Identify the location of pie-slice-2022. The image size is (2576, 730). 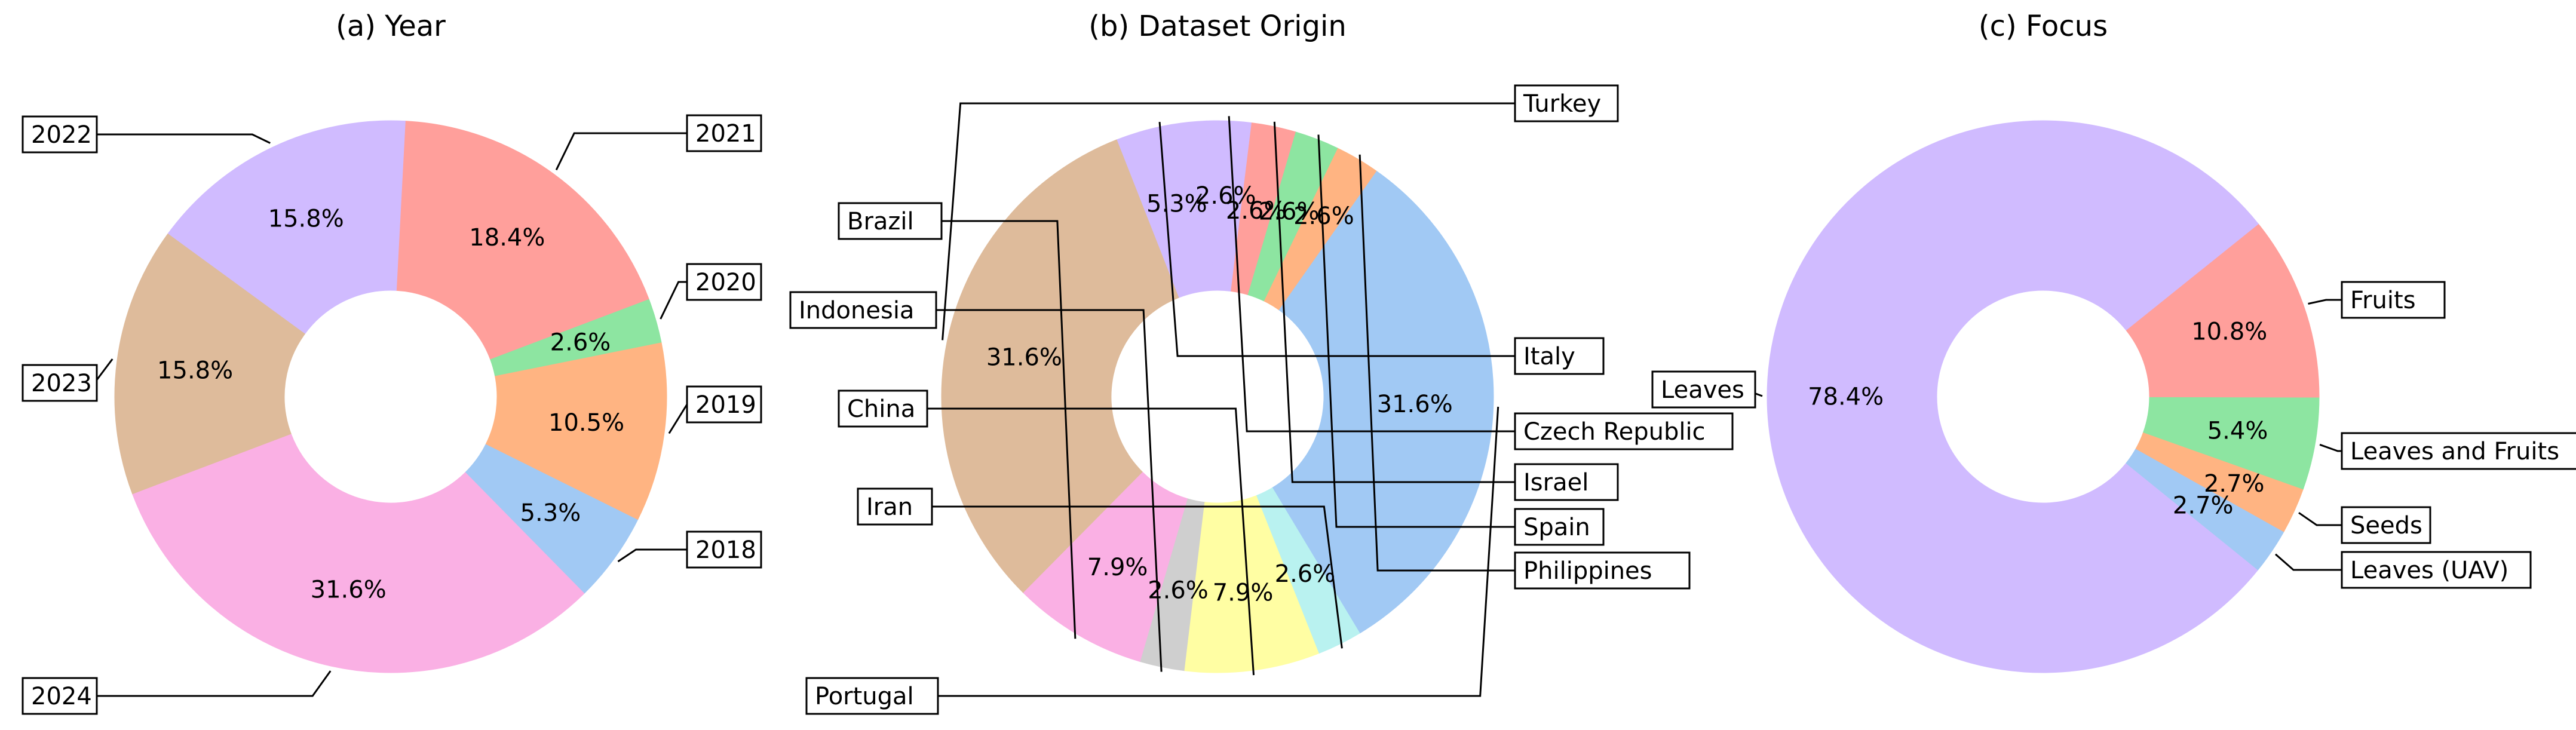
(286, 227).